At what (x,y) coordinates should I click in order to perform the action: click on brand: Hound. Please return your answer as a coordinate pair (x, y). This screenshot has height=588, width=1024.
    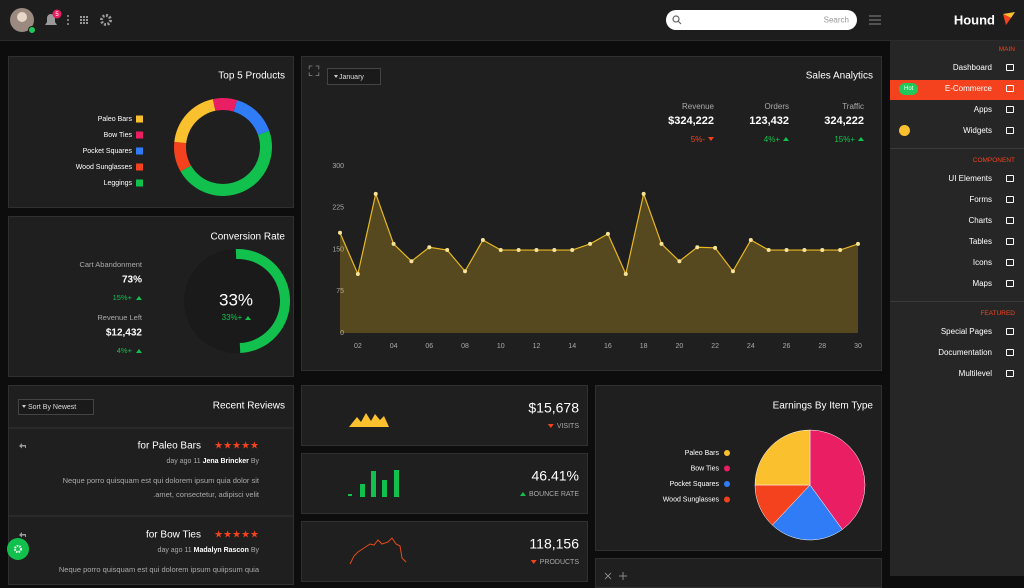
    Looking at the image, I should click on (974, 19).